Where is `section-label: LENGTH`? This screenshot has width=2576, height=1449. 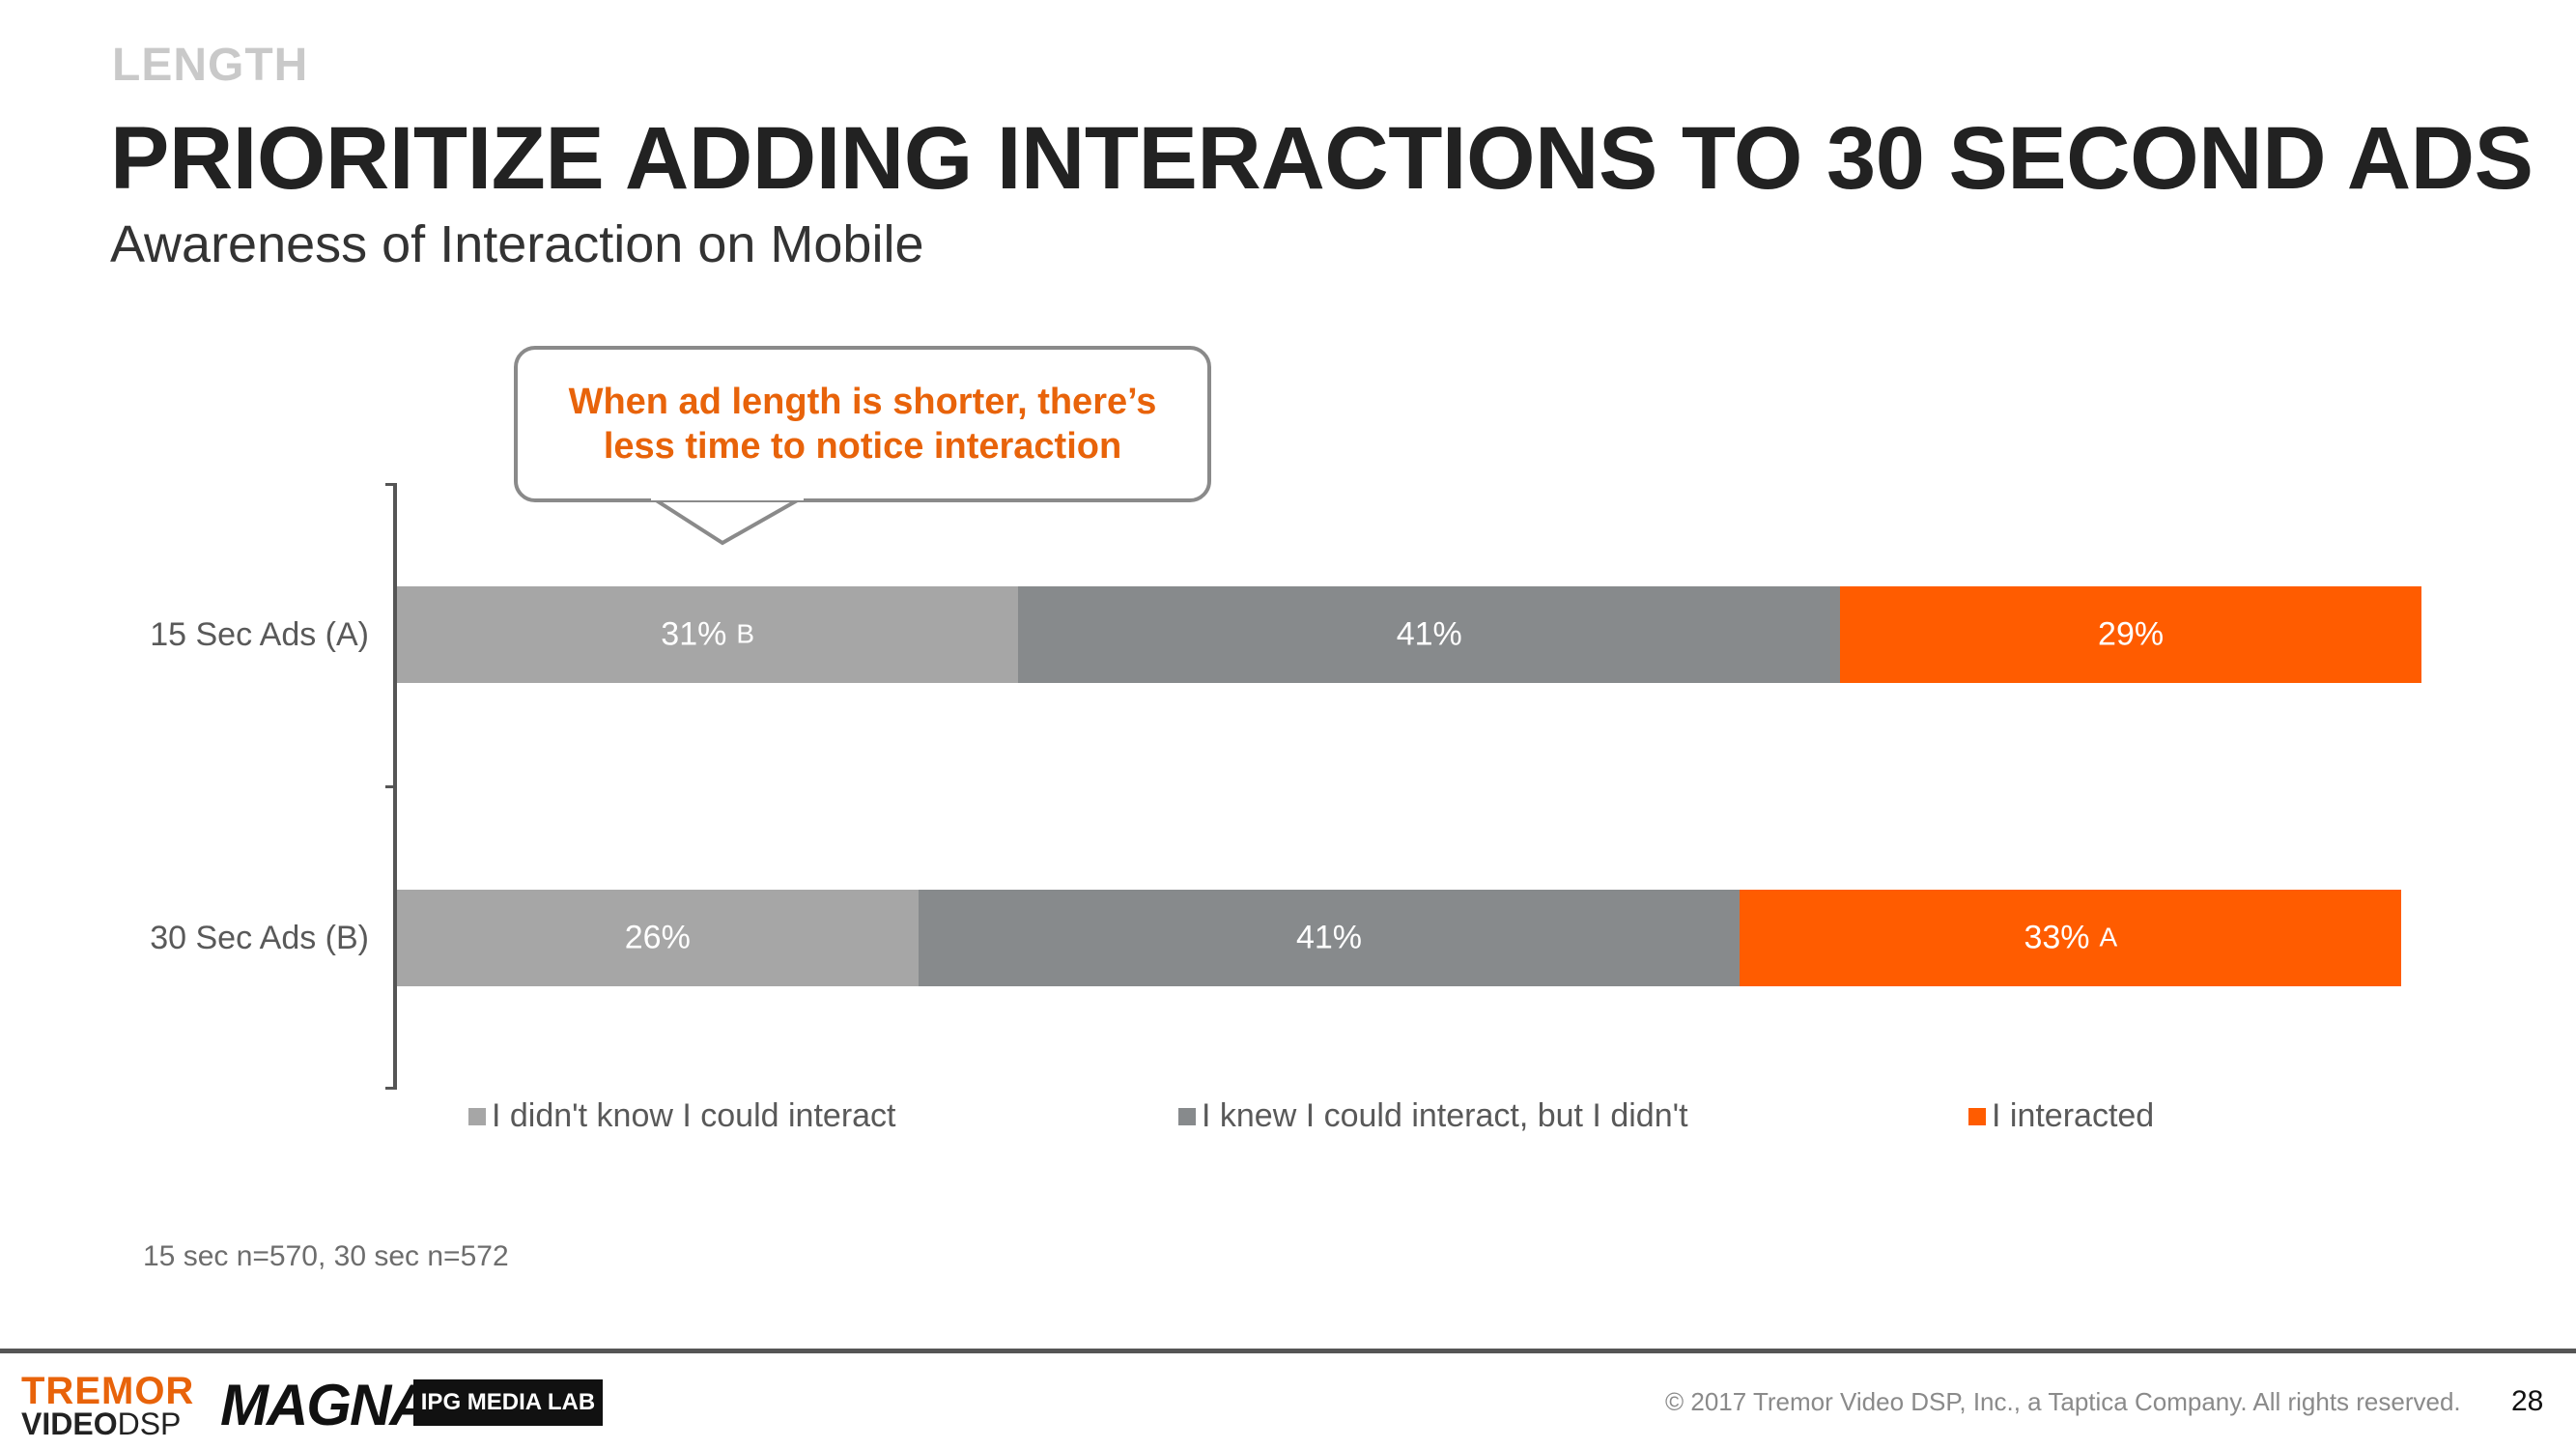 section-label: LENGTH is located at coordinates (210, 65).